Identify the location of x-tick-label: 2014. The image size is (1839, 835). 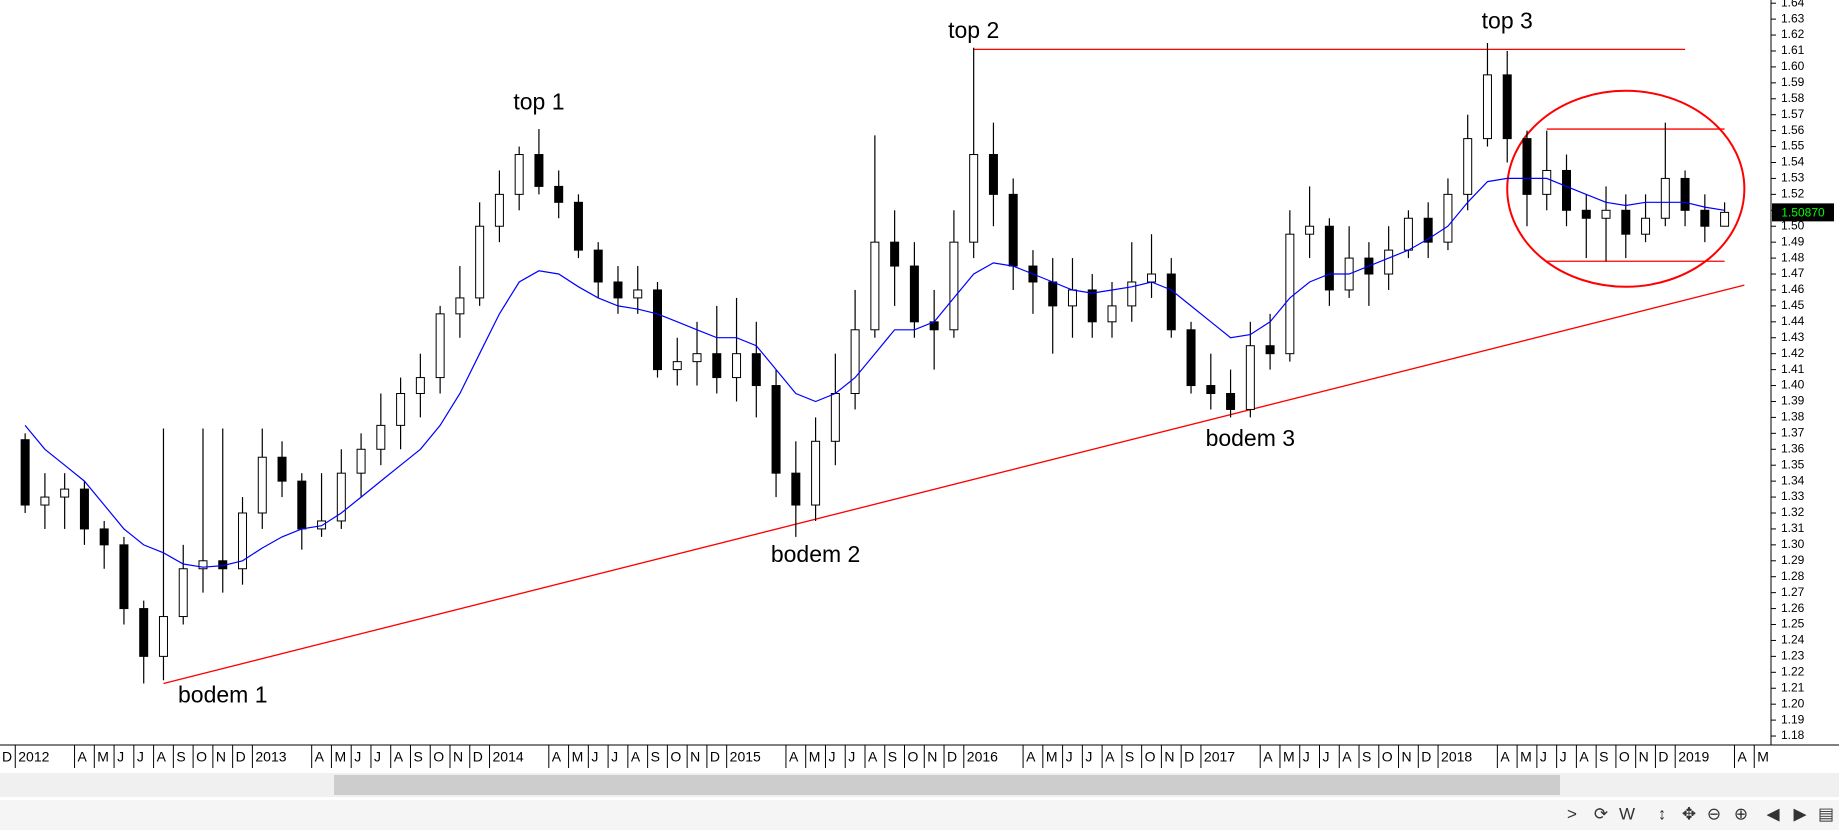
(508, 757).